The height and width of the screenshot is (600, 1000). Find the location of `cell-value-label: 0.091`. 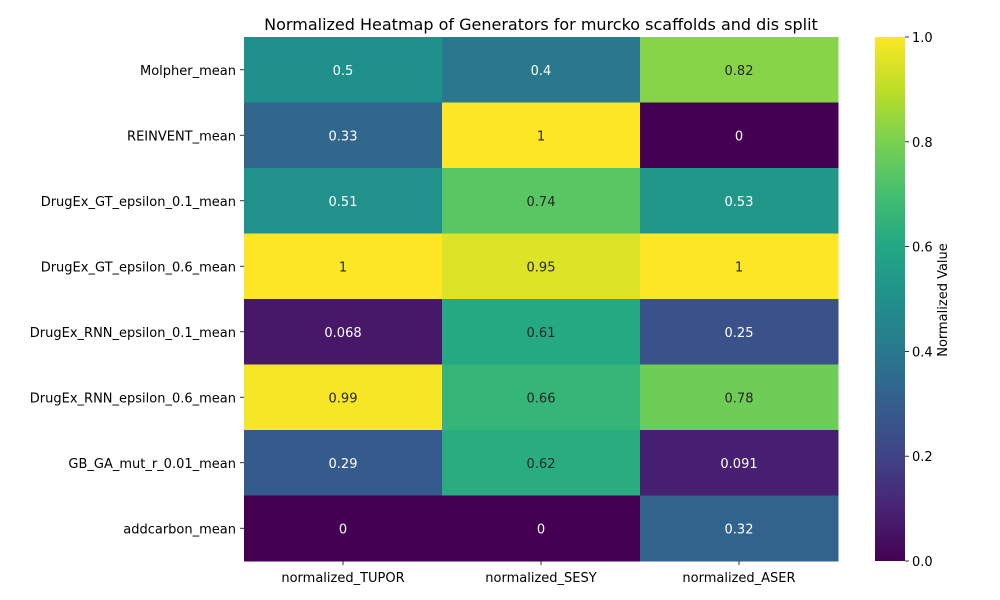

cell-value-label: 0.091 is located at coordinates (738, 464).